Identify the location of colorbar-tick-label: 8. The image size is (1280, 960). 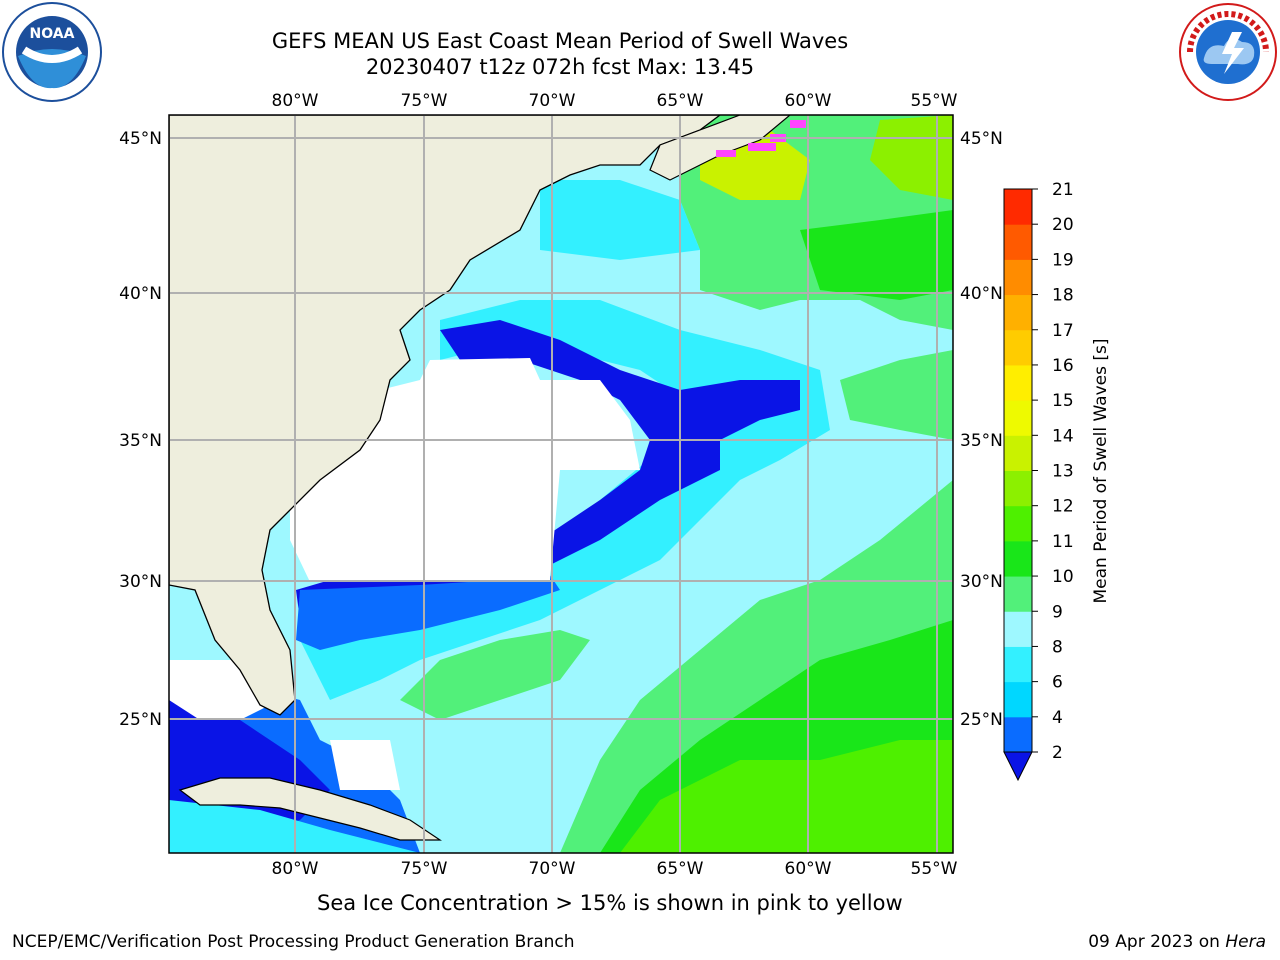
(1057, 647).